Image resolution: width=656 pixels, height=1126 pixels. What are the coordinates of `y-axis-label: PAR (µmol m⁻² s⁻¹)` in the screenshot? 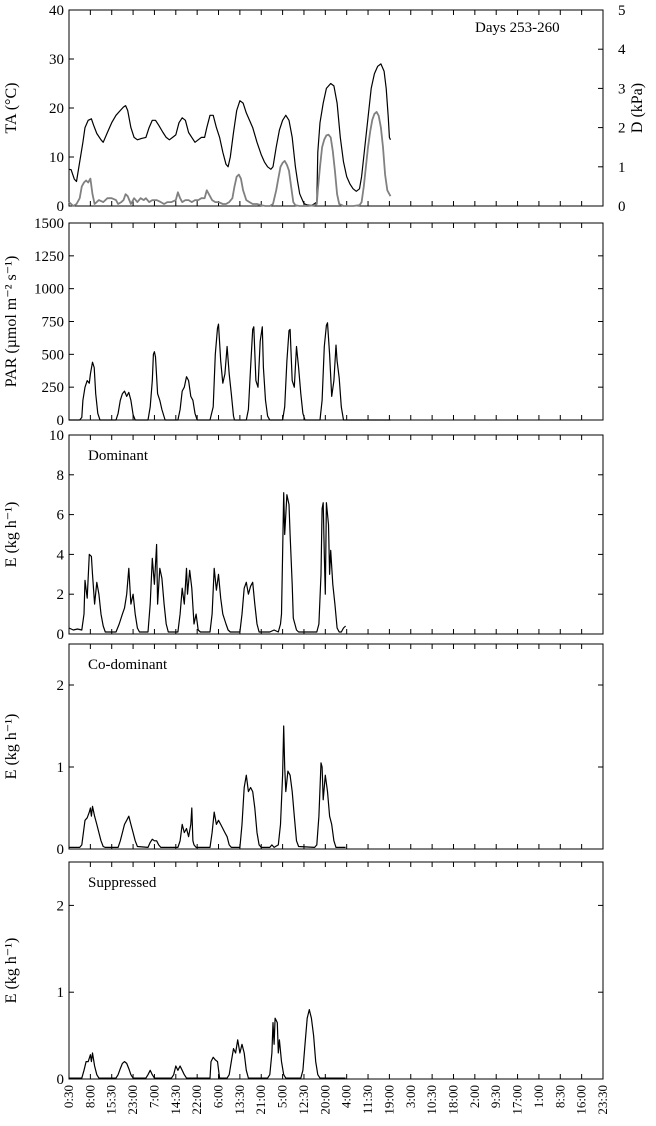 It's located at (11, 322).